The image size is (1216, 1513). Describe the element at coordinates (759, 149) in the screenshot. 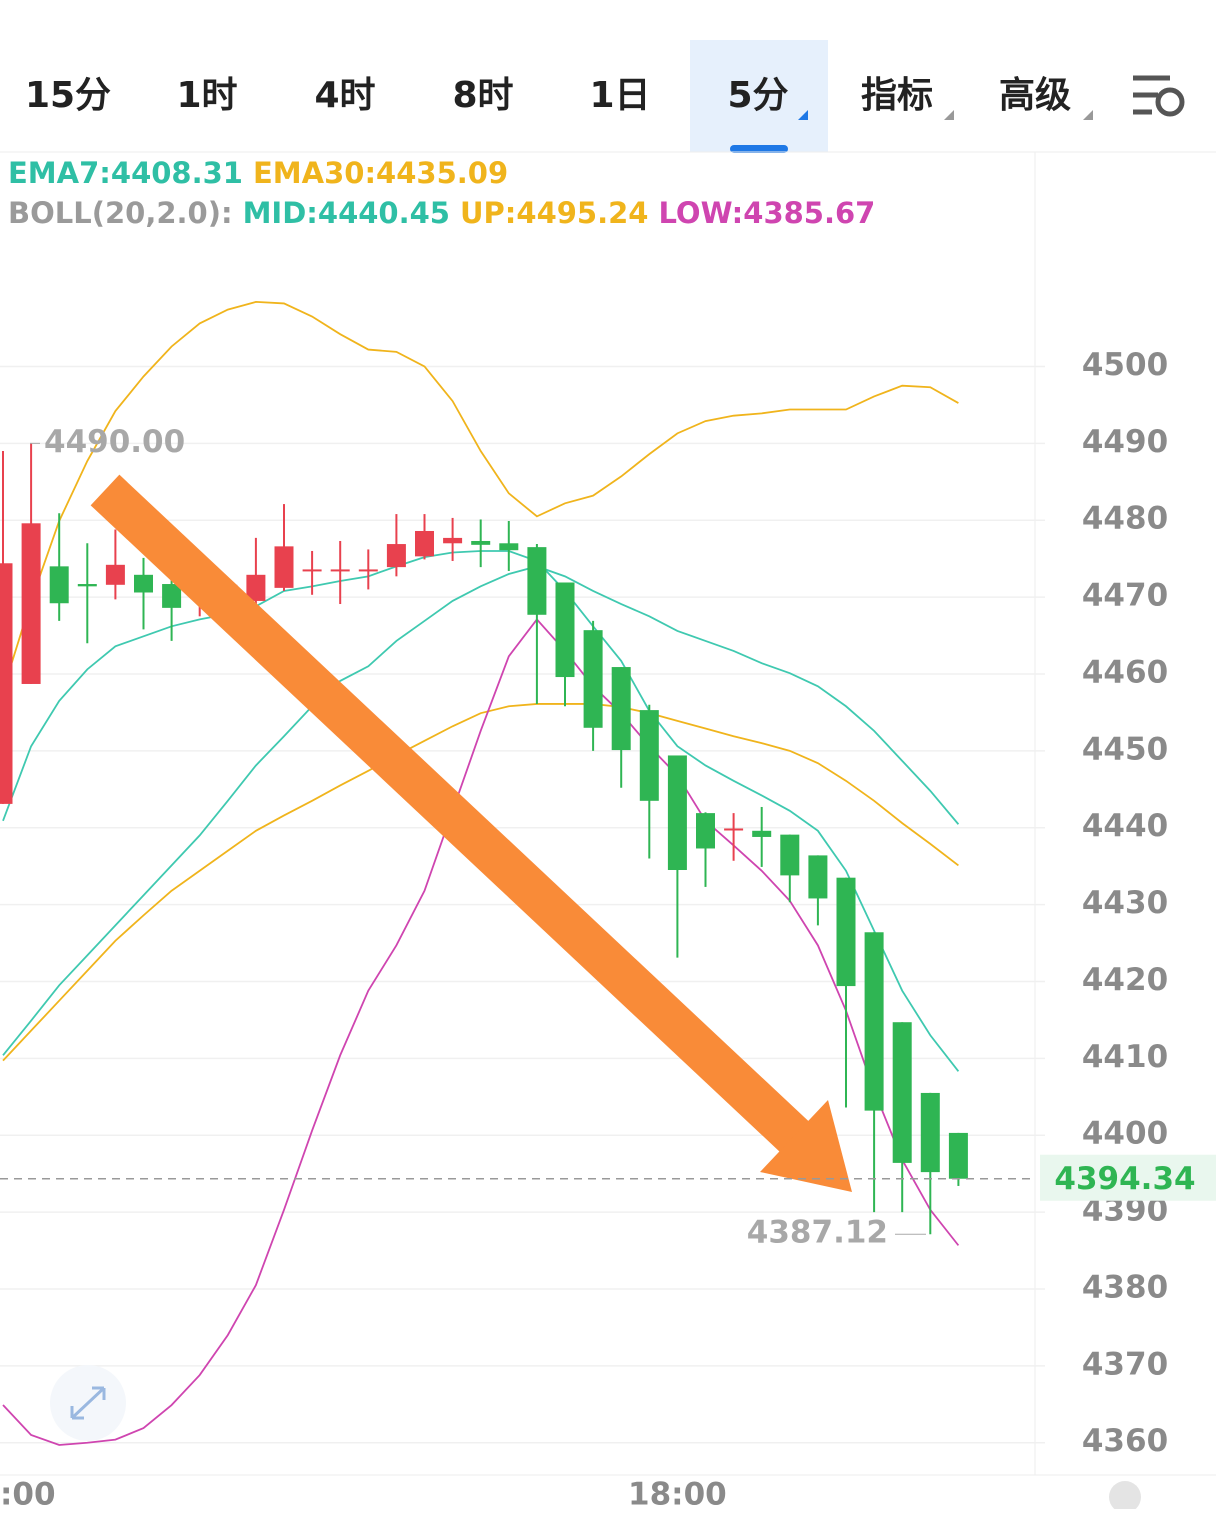

I see `active-tab-underline` at that location.